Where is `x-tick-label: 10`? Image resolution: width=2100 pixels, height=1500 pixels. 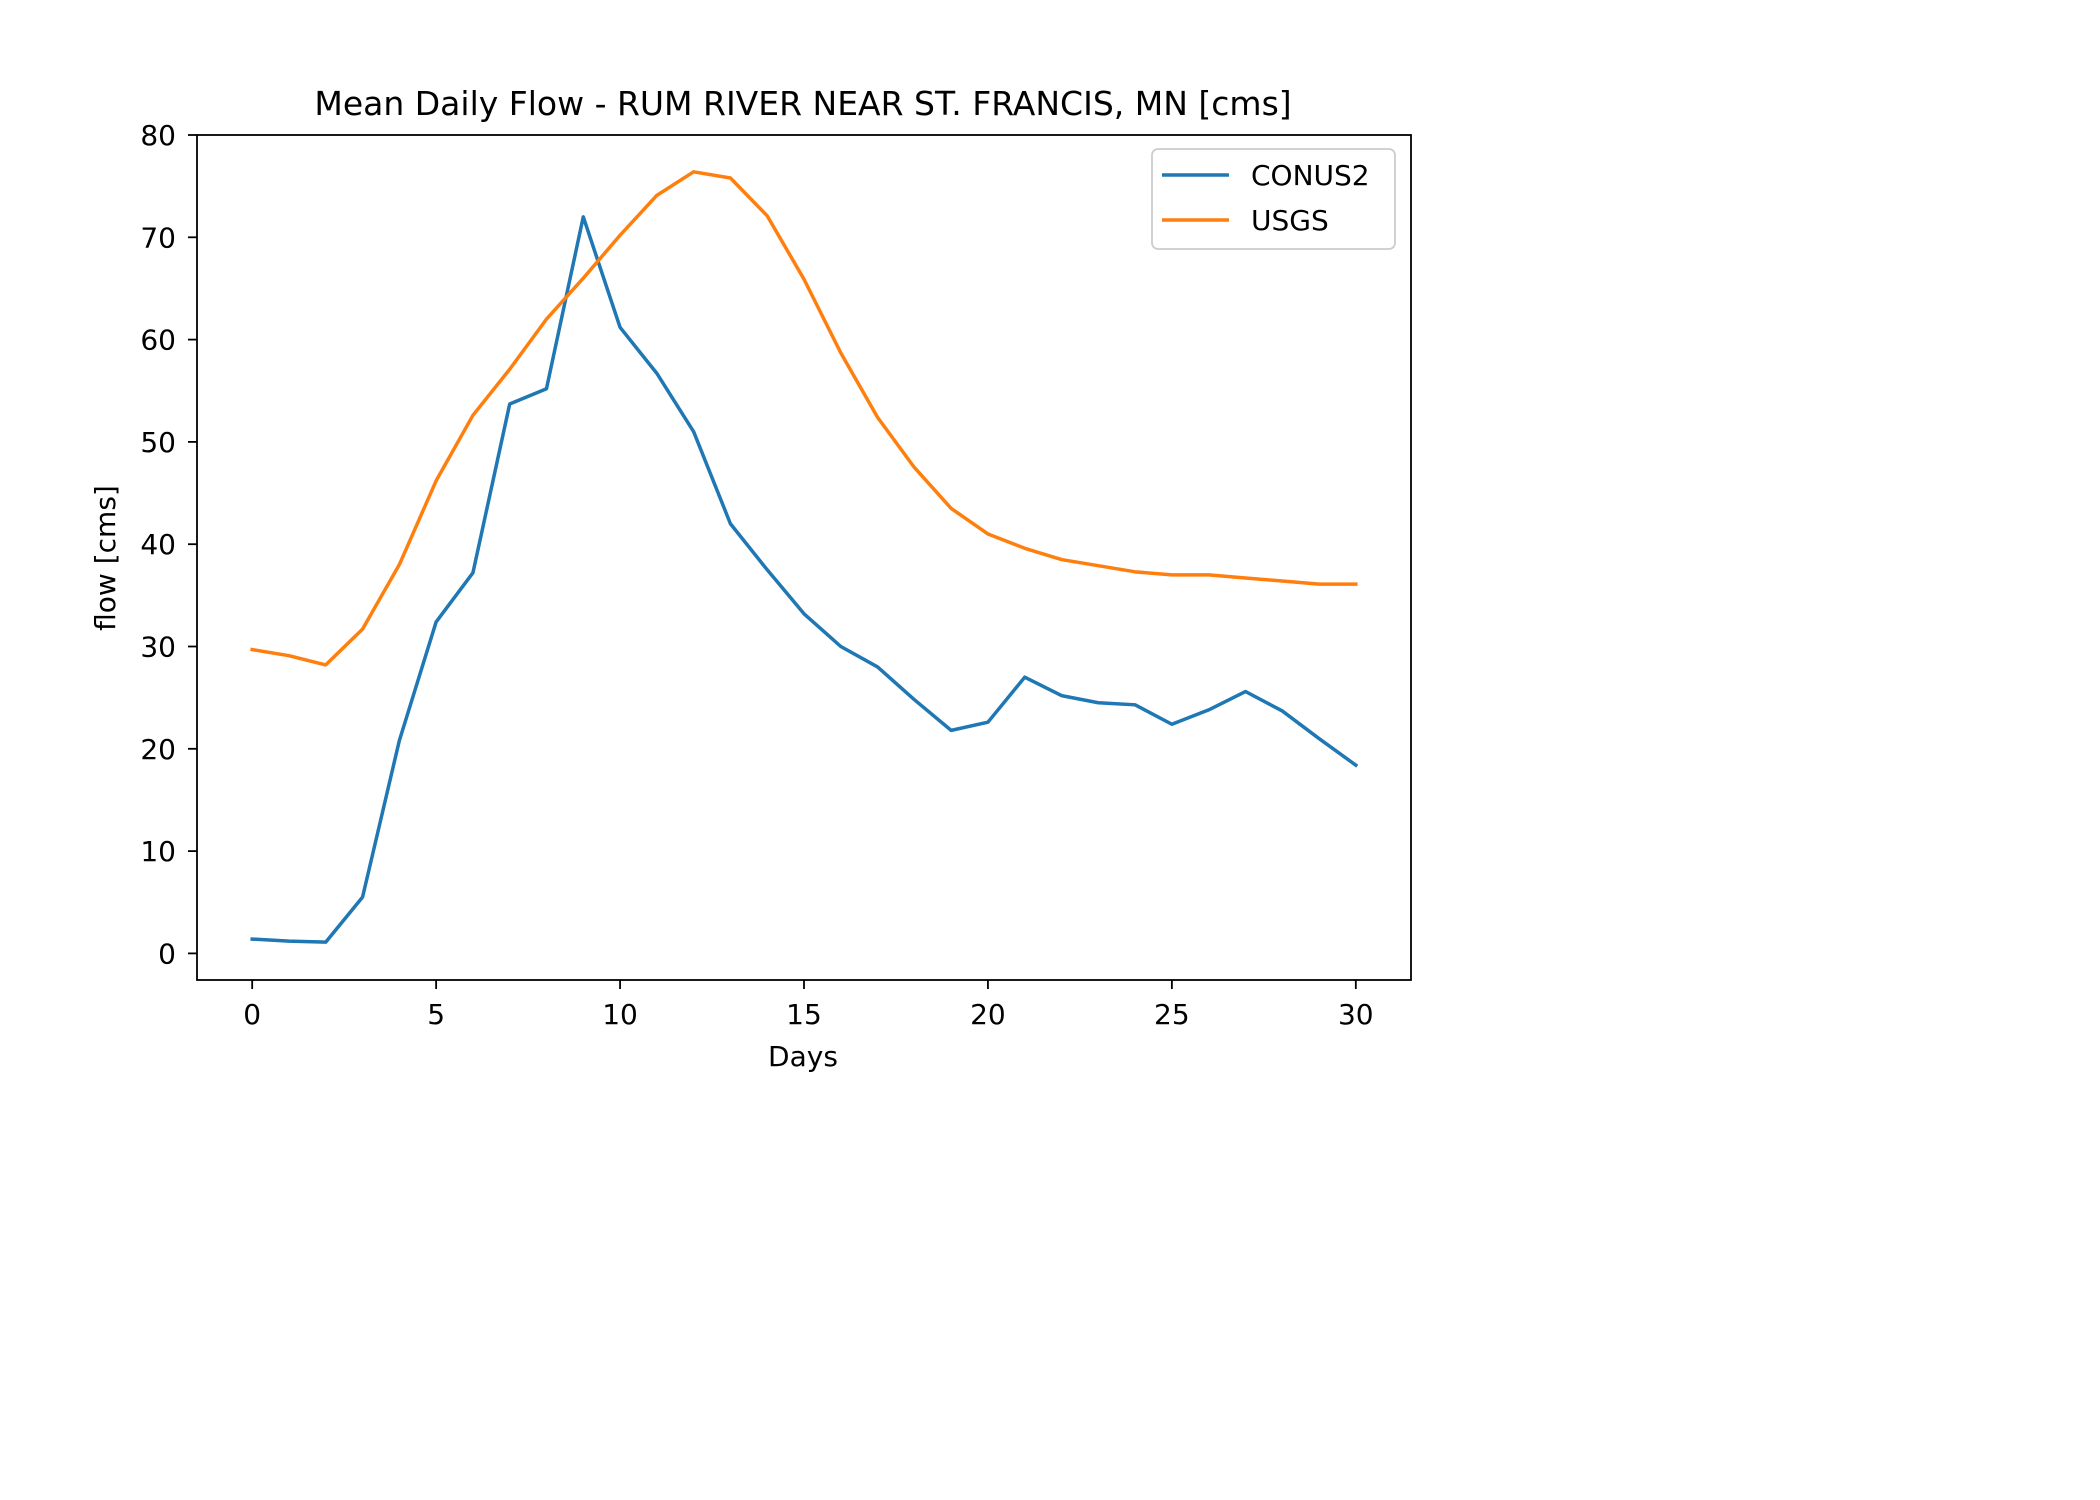
x-tick-label: 10 is located at coordinates (620, 1014).